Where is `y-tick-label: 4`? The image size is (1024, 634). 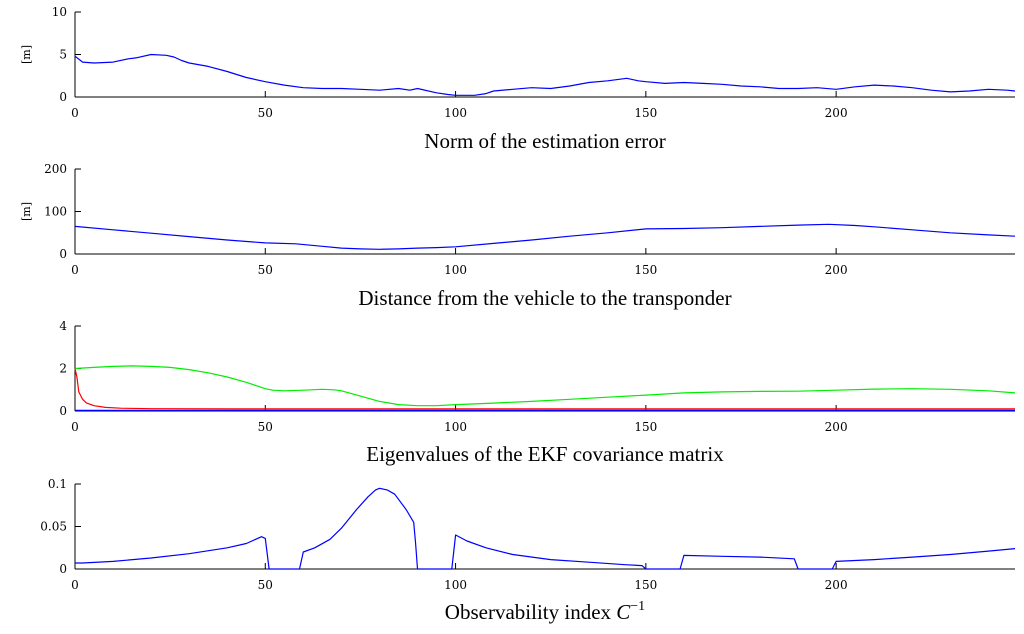
y-tick-label: 4 is located at coordinates (63, 326).